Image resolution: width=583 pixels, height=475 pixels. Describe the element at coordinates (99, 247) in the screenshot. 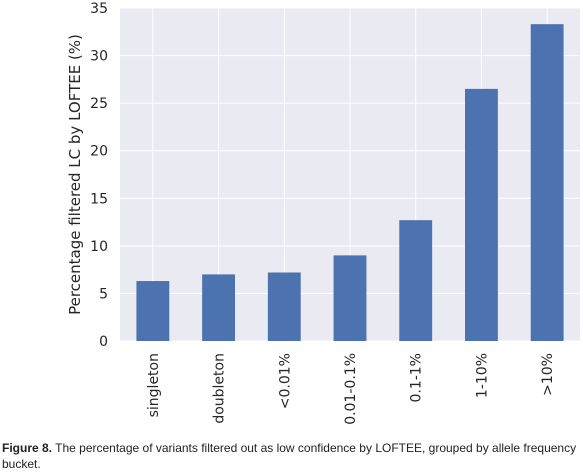

I see `y-tick-label: 10` at that location.